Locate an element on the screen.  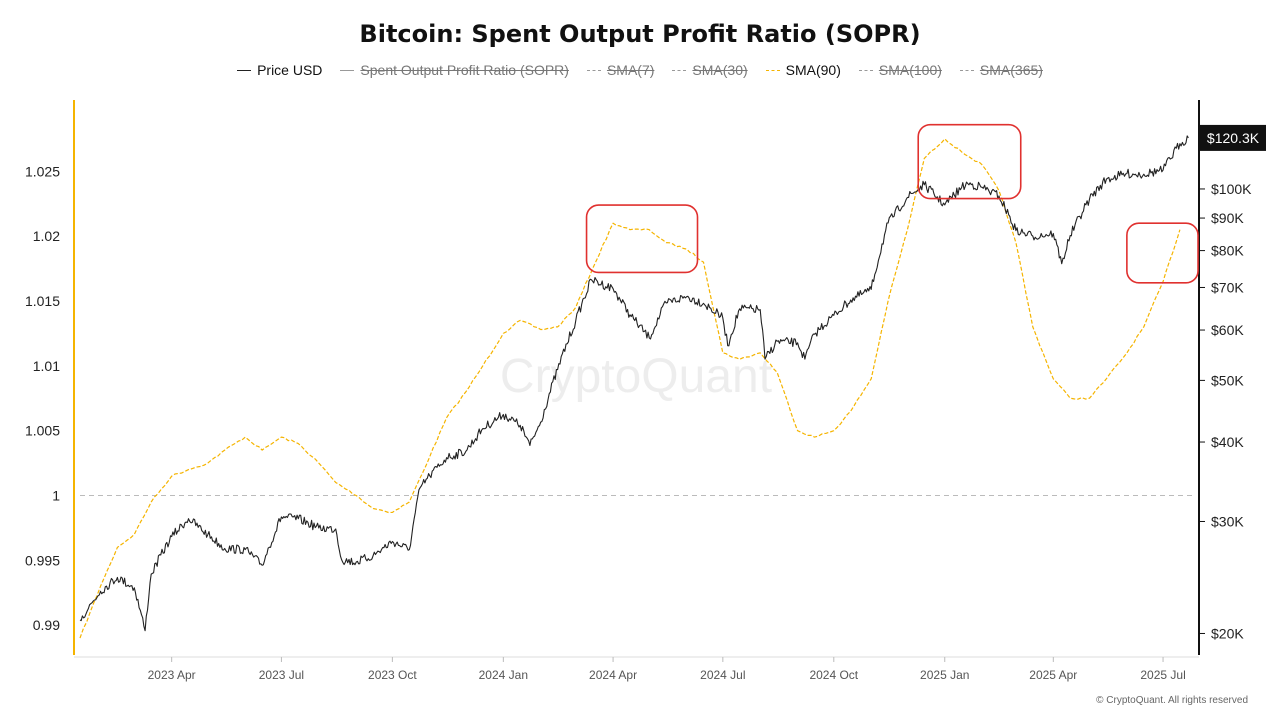
y-right-tick-label: $100K is located at coordinates (1231, 189).